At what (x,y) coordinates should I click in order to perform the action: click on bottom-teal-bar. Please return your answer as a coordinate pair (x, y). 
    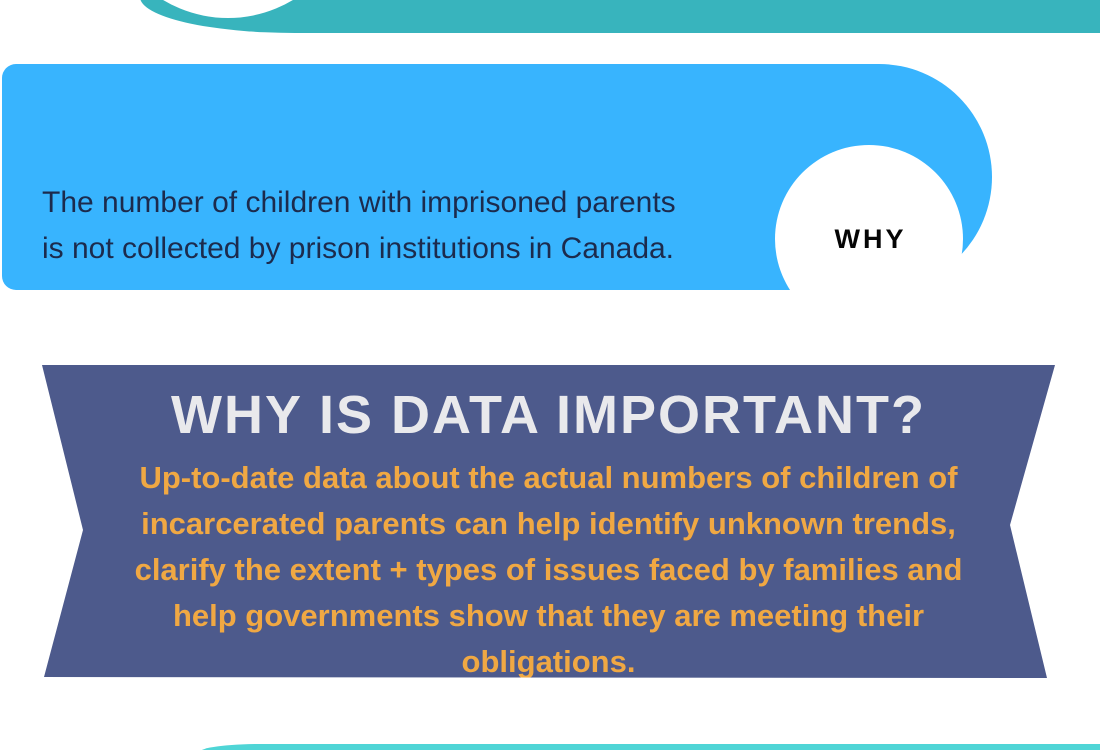
    Looking at the image, I should click on (650, 747).